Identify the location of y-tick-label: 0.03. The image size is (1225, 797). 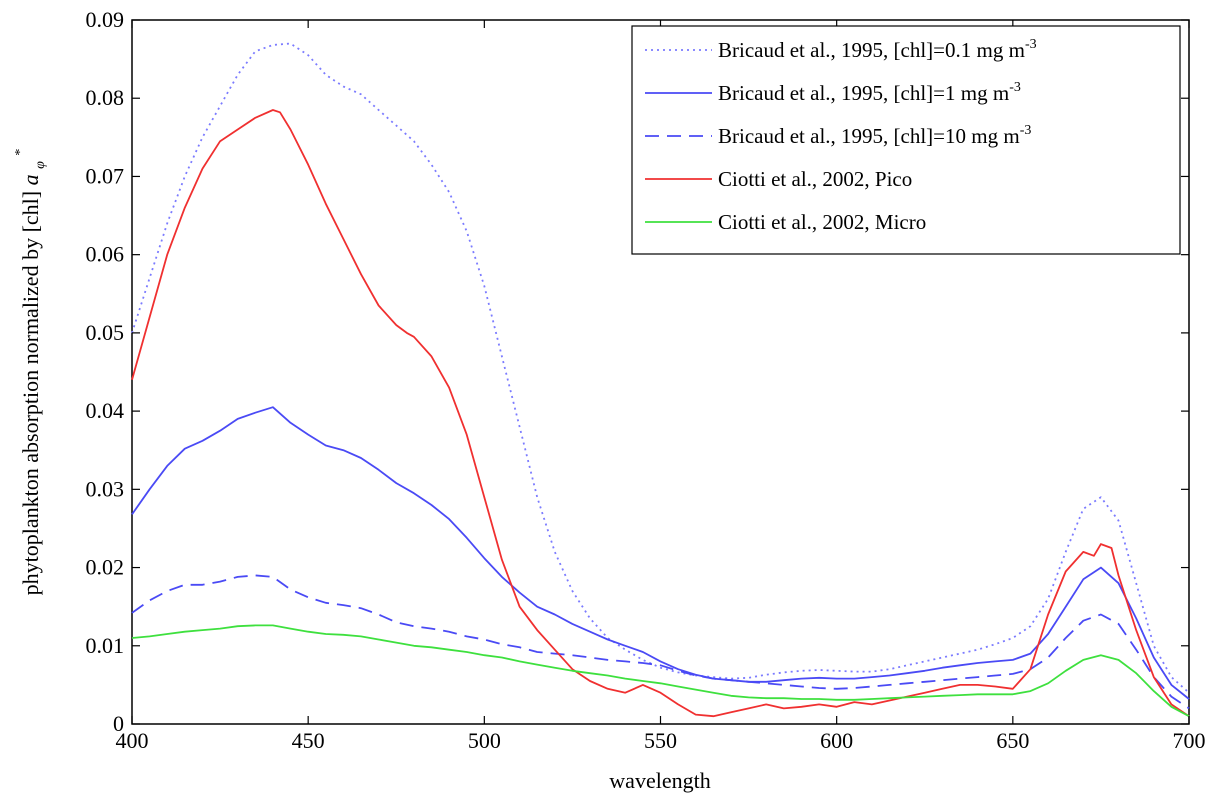
(105, 488).